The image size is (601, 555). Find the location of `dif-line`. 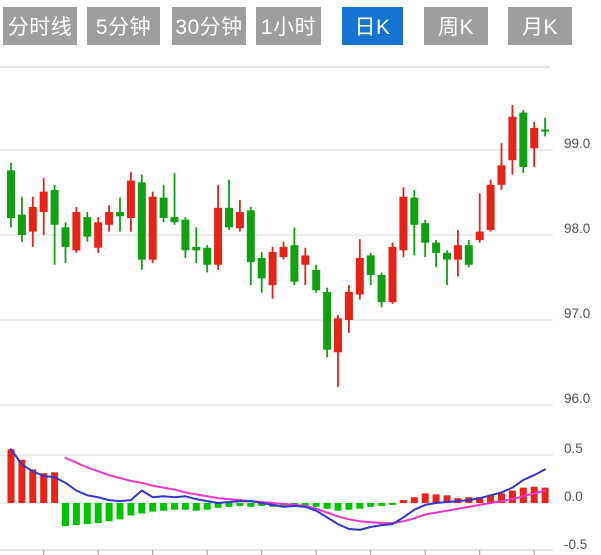

dif-line is located at coordinates (278, 489).